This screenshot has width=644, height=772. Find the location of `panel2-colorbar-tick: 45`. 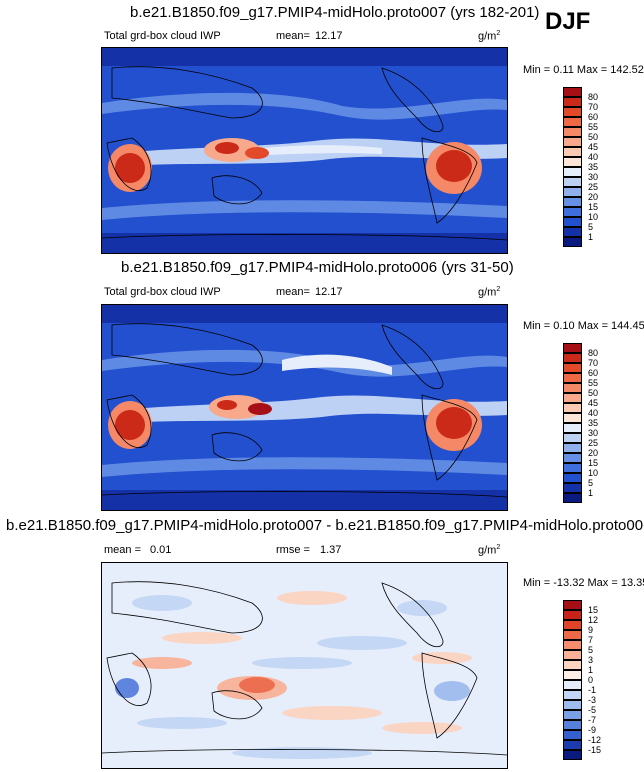

panel2-colorbar-tick: 45 is located at coordinates (593, 403).